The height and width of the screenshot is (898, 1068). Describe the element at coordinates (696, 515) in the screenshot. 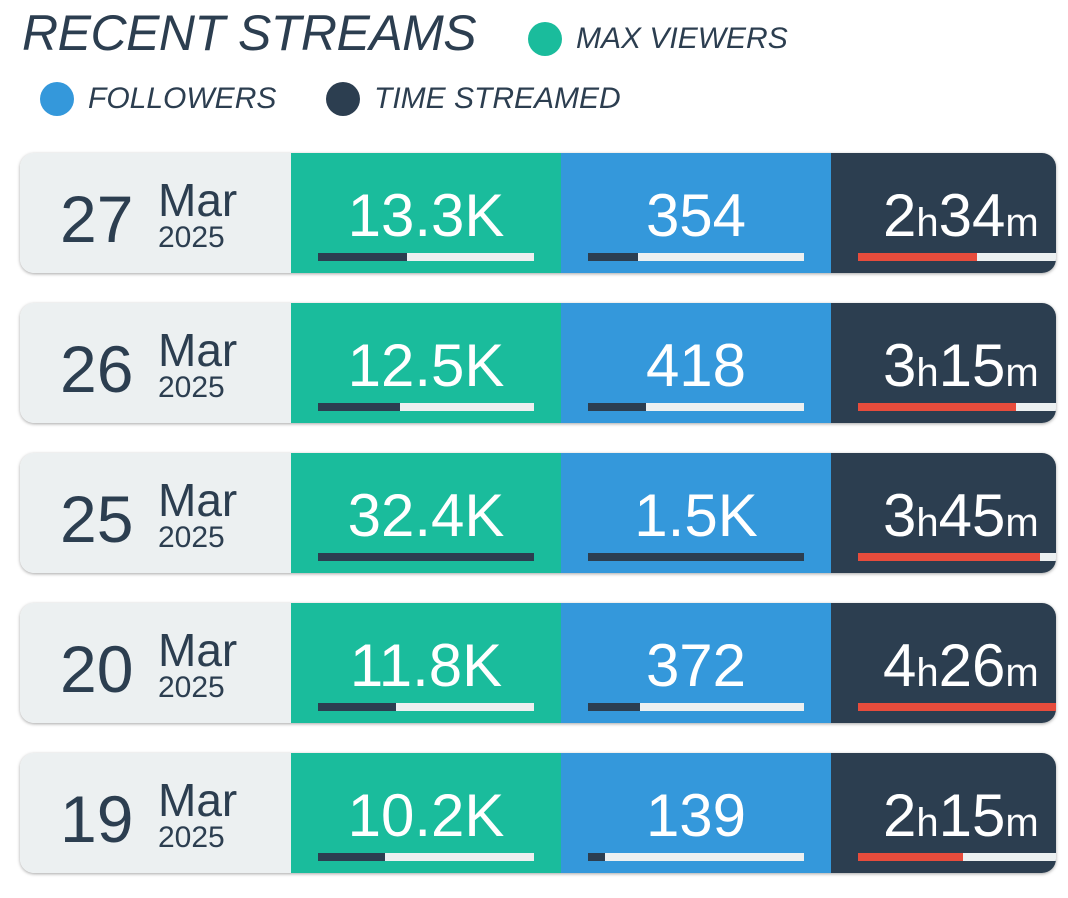

I see `followers-value: 1.5K` at that location.